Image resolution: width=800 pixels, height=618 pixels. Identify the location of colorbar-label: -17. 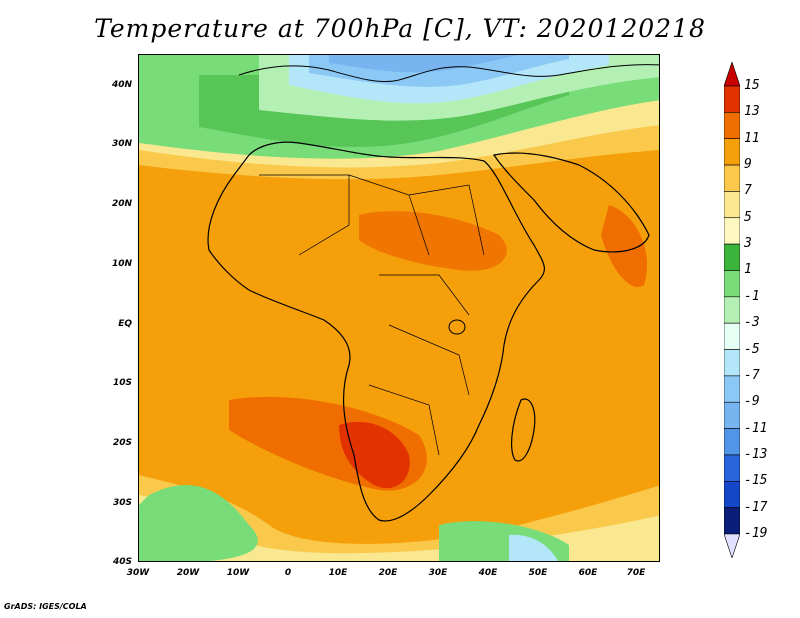
(756, 507).